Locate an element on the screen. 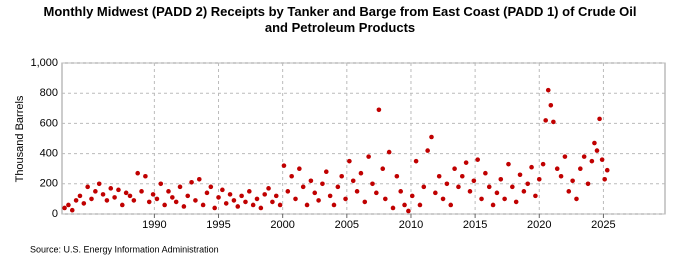 This screenshot has width=675, height=275. x-tick-label: 2000 is located at coordinates (282, 225).